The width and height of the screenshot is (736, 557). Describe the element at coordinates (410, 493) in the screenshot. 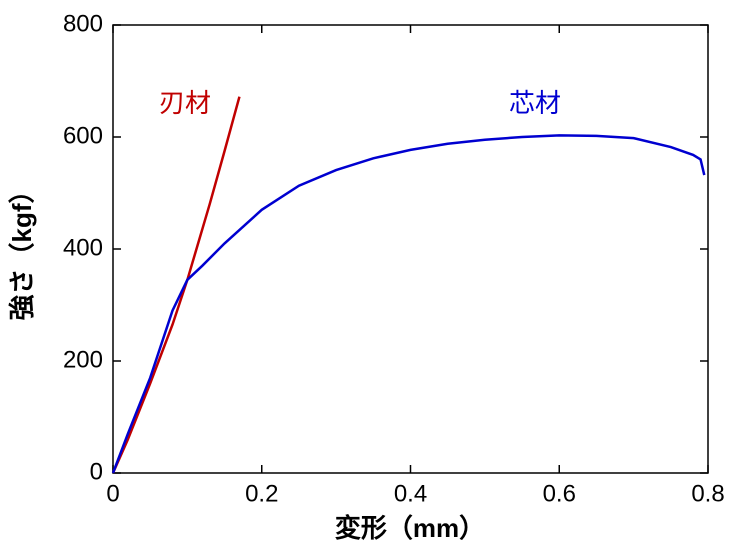

I see `x-tick-label: 0.4` at that location.